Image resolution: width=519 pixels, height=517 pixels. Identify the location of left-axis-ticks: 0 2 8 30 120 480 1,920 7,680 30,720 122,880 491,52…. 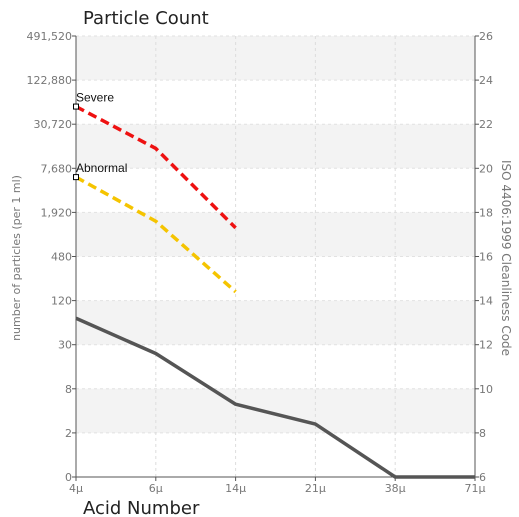
(51, 257).